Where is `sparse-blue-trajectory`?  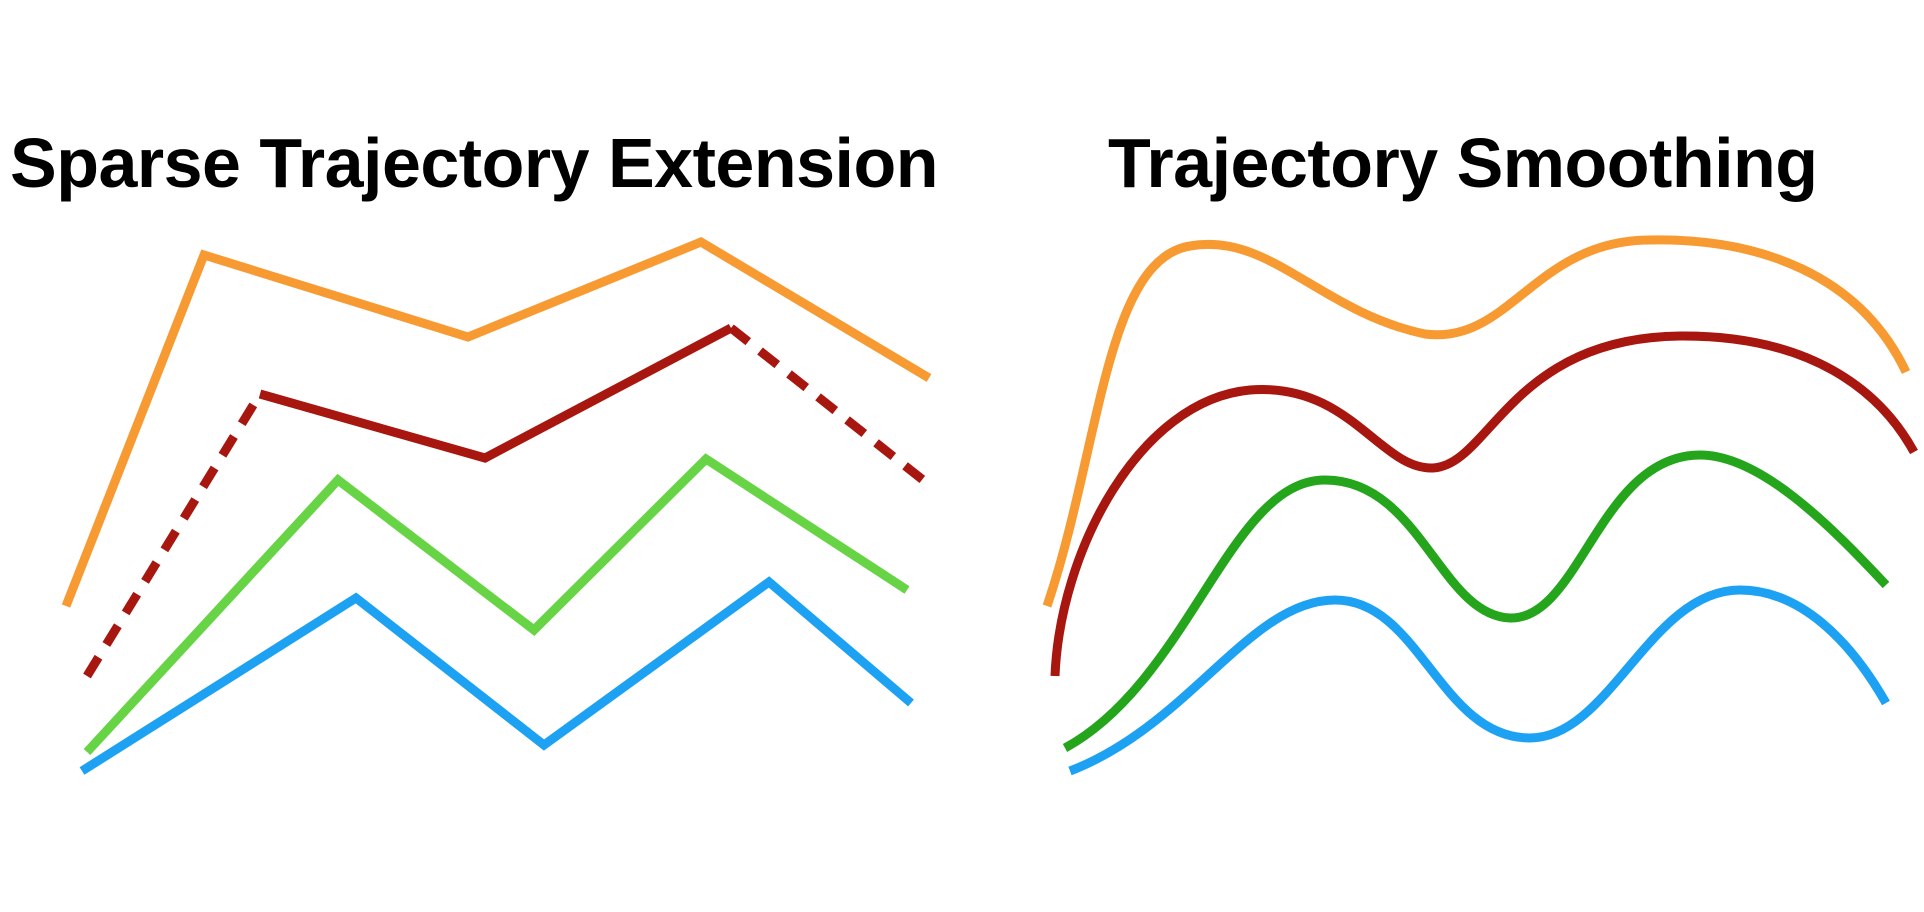
sparse-blue-trajectory is located at coordinates (496, 675).